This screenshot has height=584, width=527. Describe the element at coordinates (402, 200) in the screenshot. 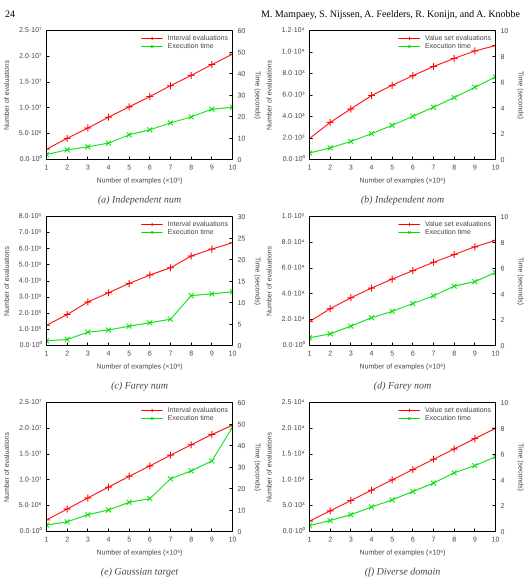

I see `text: (b) Independent nom` at that location.